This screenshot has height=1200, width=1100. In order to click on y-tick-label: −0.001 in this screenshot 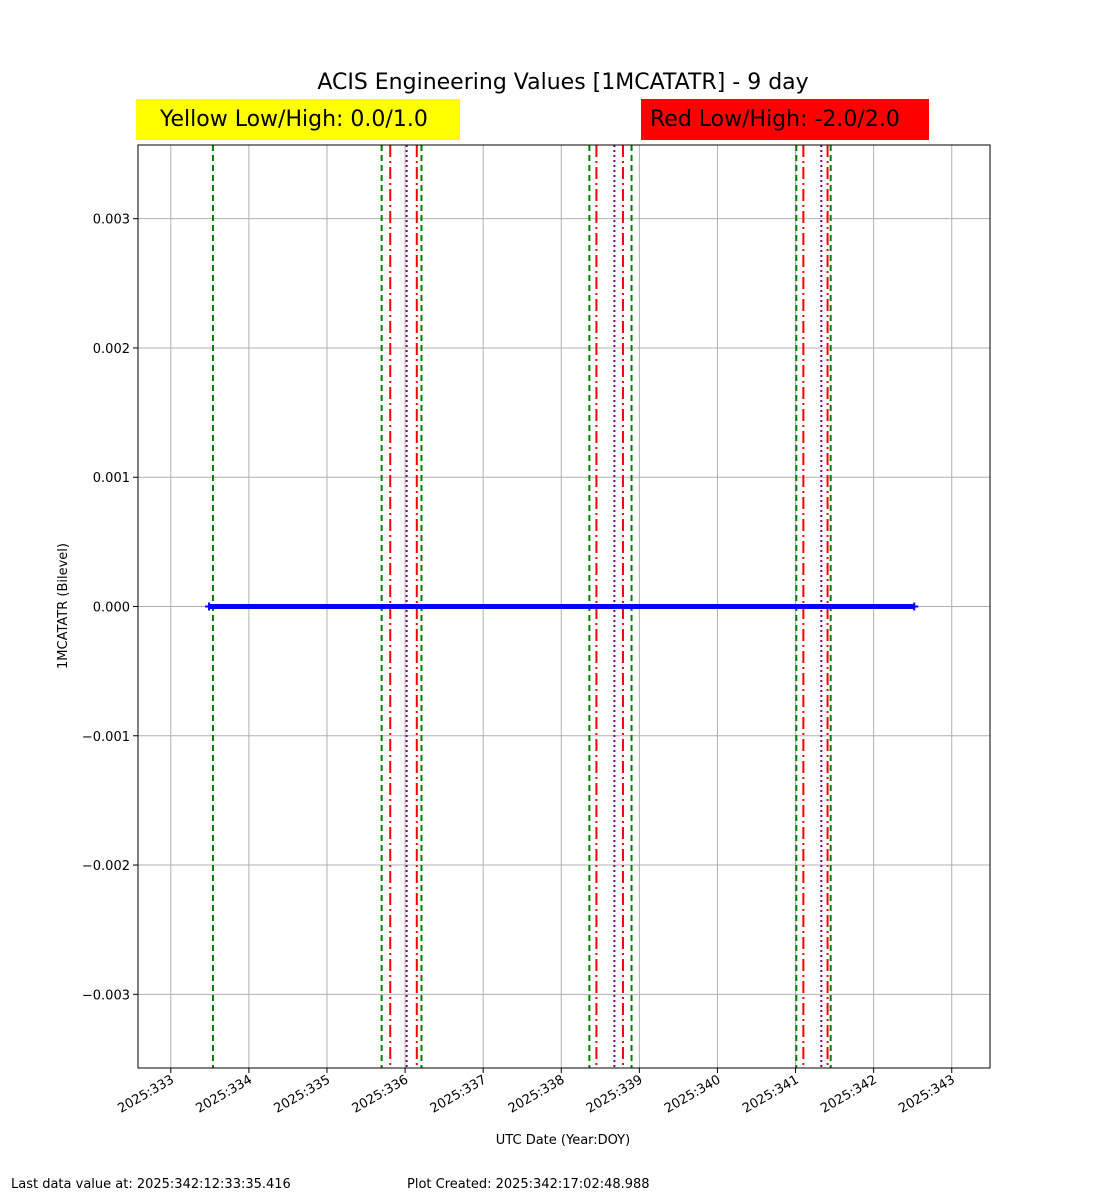, I will do `click(106, 737)`.